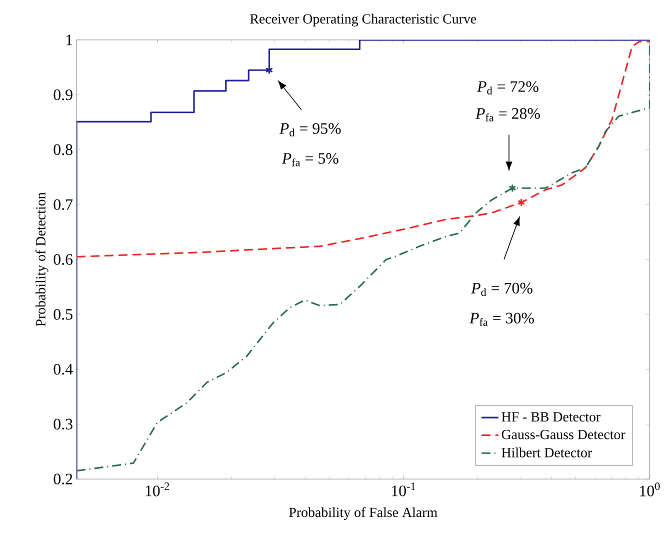 This screenshot has width=664, height=552. Describe the element at coordinates (551, 417) in the screenshot. I see `legend-label: HF - BB Detector` at that location.